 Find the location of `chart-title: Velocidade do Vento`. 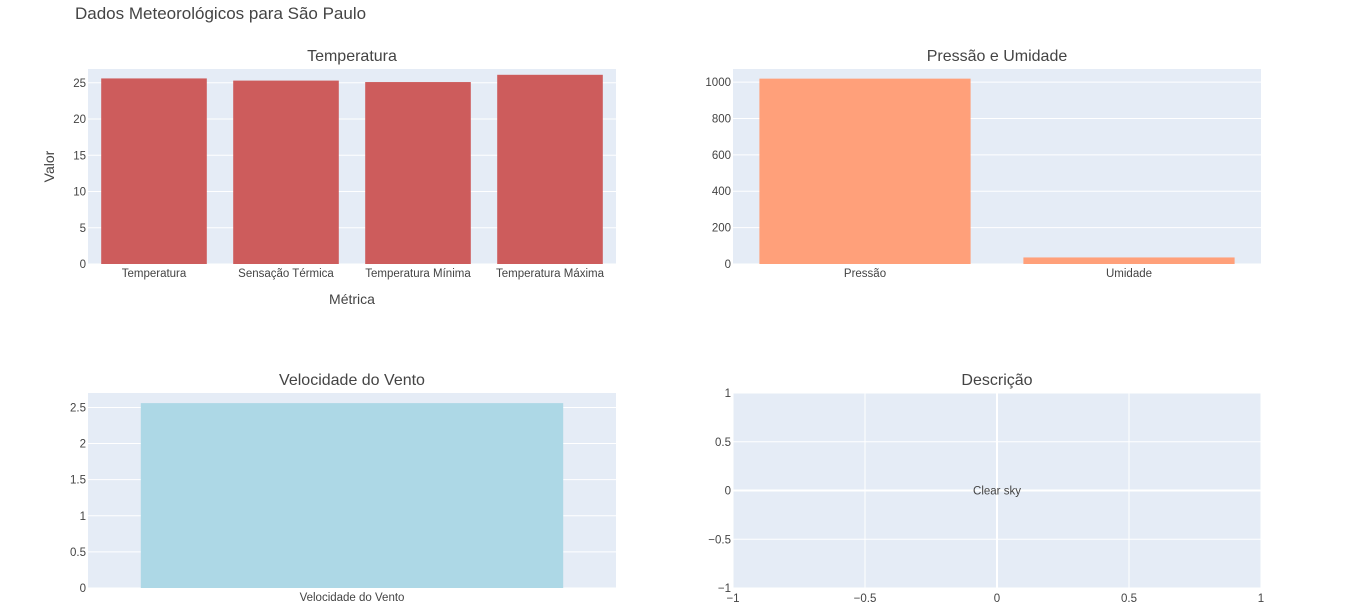

chart-title: Velocidade do Vento is located at coordinates (352, 380).